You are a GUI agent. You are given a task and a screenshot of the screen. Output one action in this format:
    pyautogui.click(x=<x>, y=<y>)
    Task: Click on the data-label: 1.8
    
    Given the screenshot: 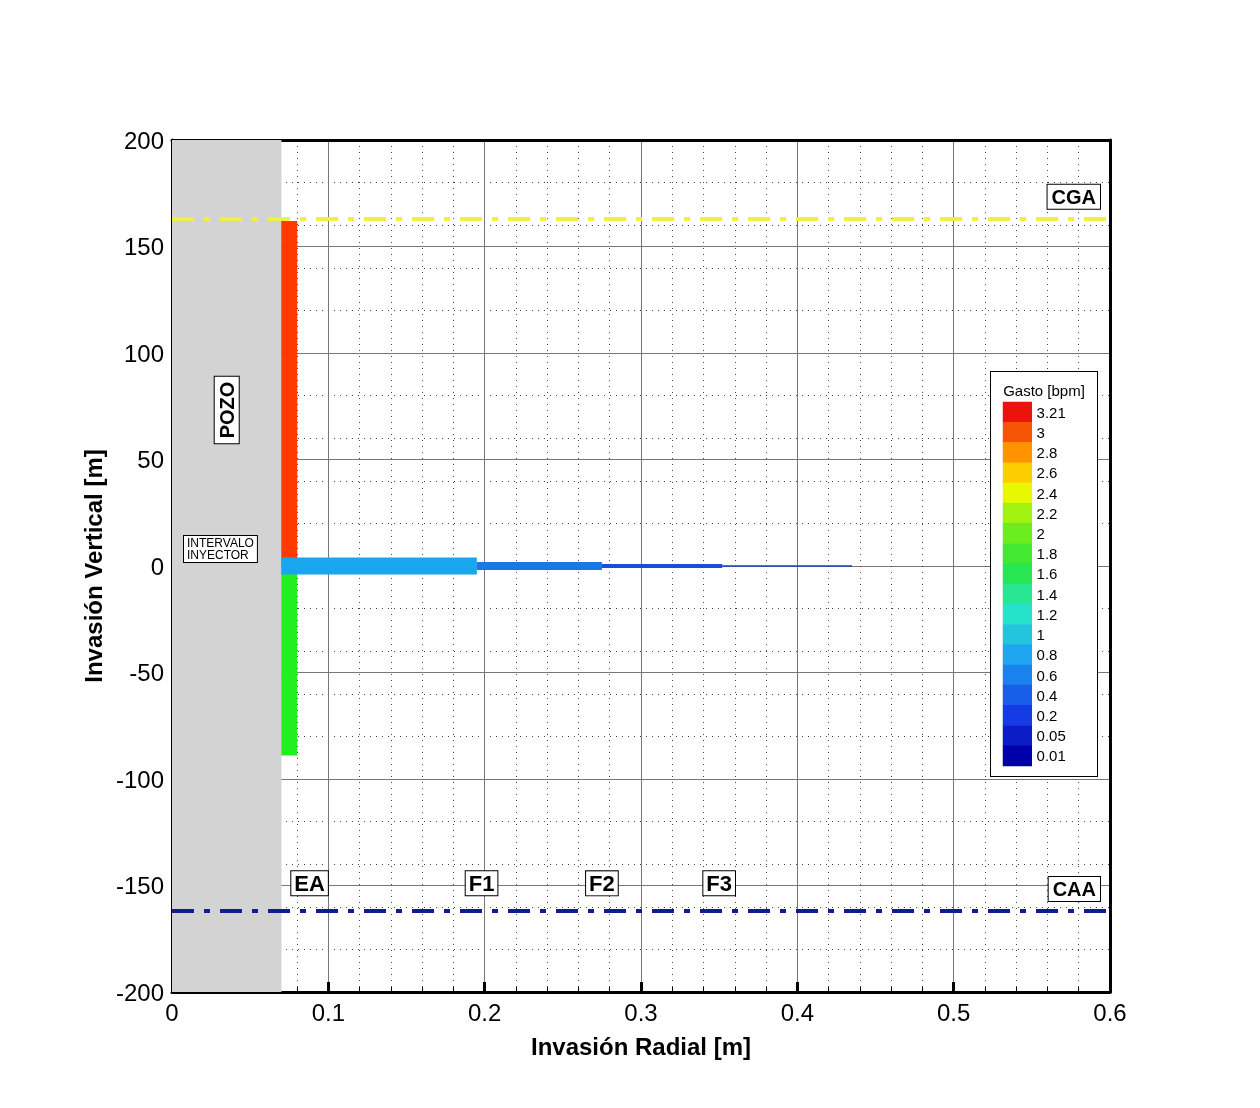 What is the action you would take?
    pyautogui.click(x=1047, y=554)
    